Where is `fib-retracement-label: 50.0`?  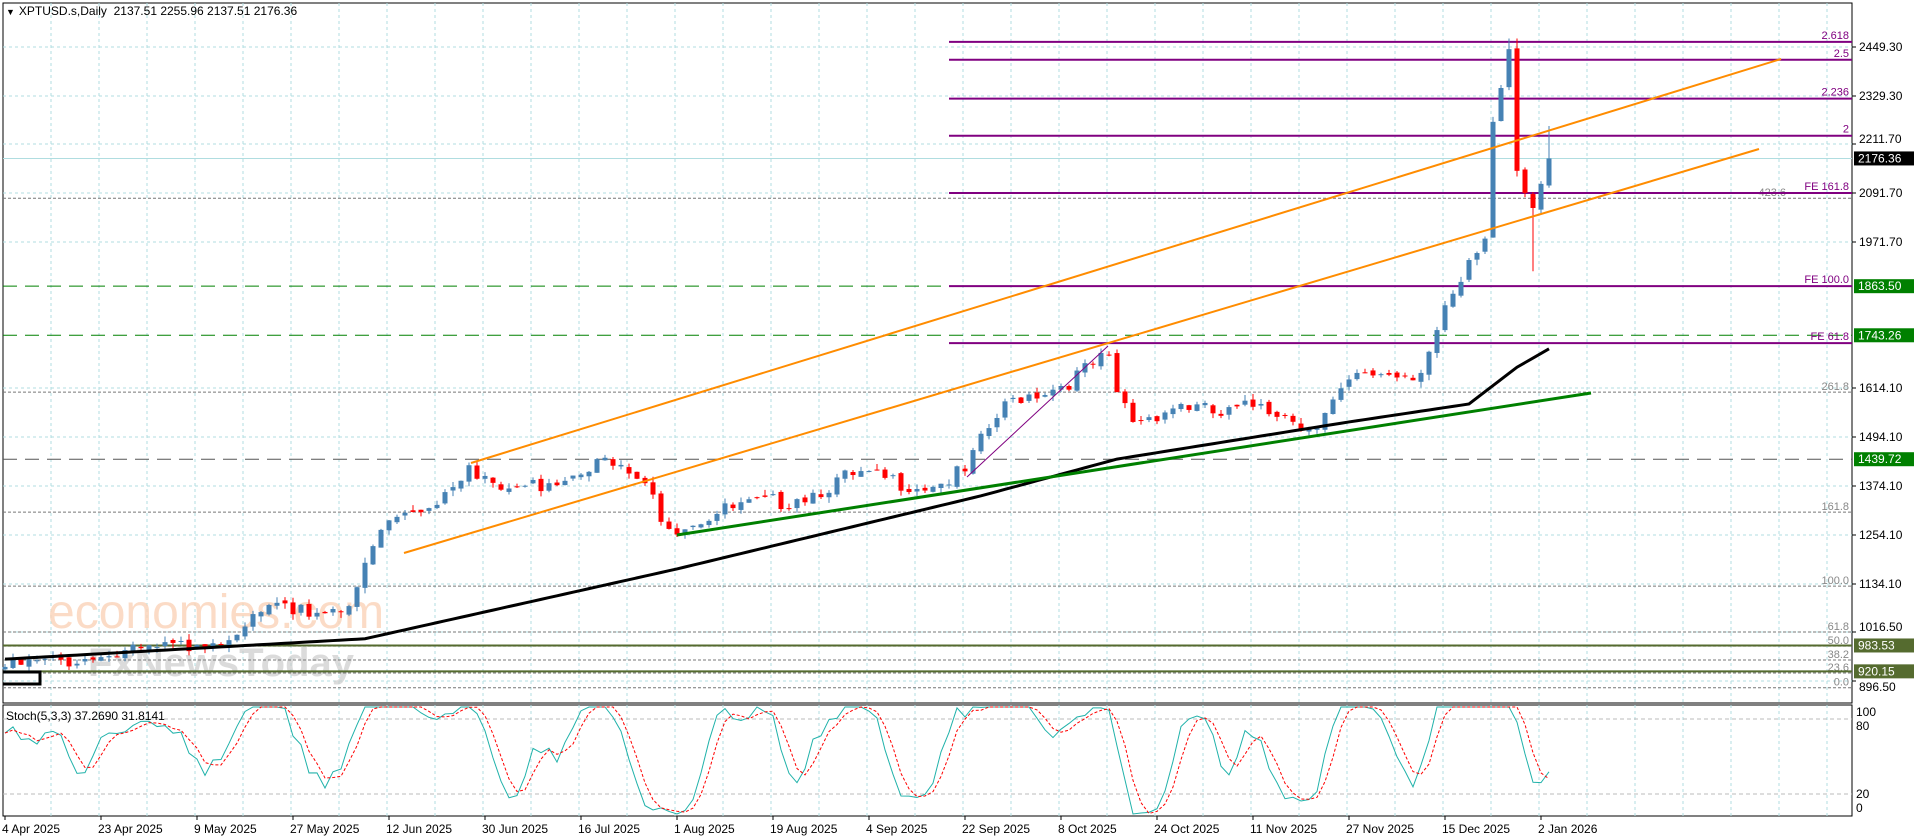
fib-retracement-label: 50.0 is located at coordinates (1838, 641).